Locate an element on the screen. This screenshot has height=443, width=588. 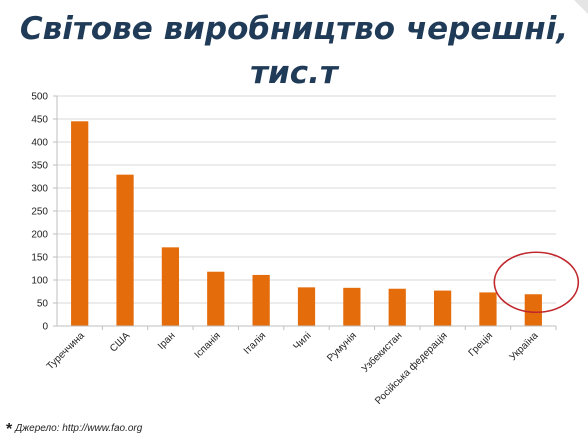
x-tick-label: Італія is located at coordinates (255, 343).